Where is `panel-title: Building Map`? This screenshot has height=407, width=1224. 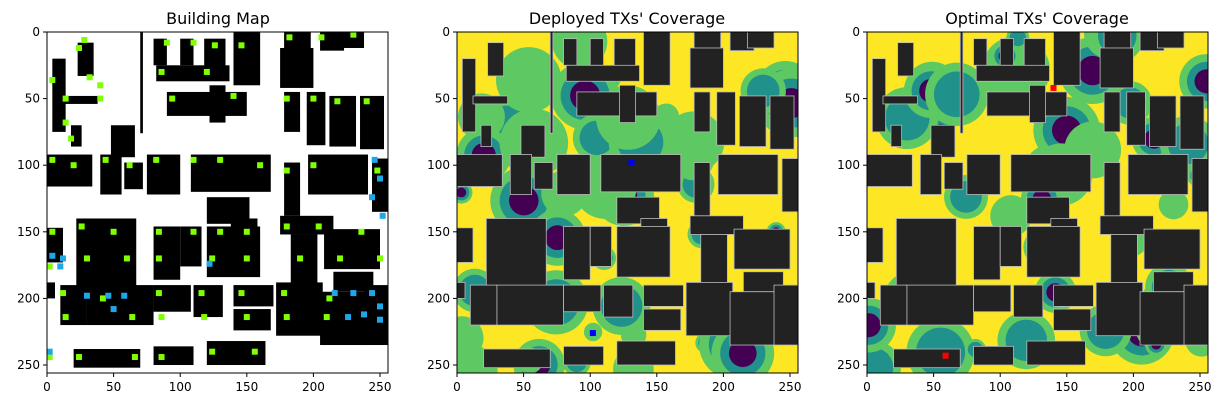
panel-title: Building Map is located at coordinates (218, 18).